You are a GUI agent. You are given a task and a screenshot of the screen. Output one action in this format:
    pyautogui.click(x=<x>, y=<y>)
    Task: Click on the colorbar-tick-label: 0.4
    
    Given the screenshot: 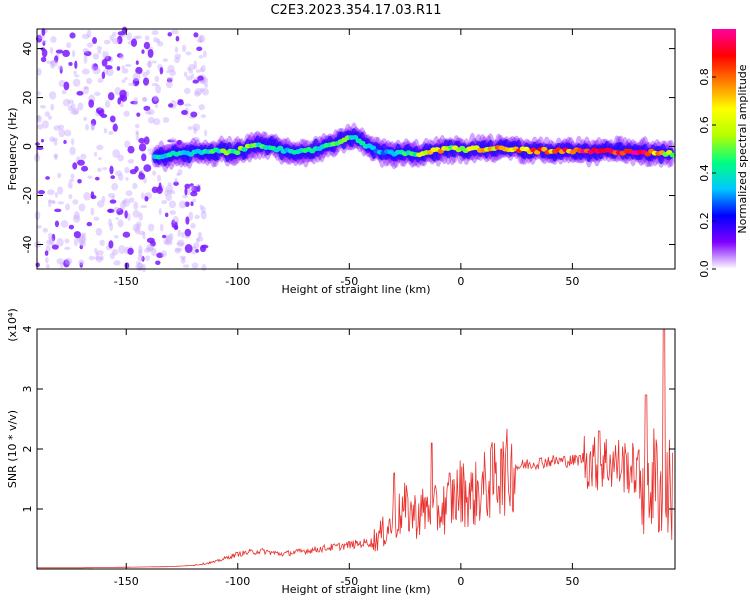 What is the action you would take?
    pyautogui.click(x=704, y=173)
    